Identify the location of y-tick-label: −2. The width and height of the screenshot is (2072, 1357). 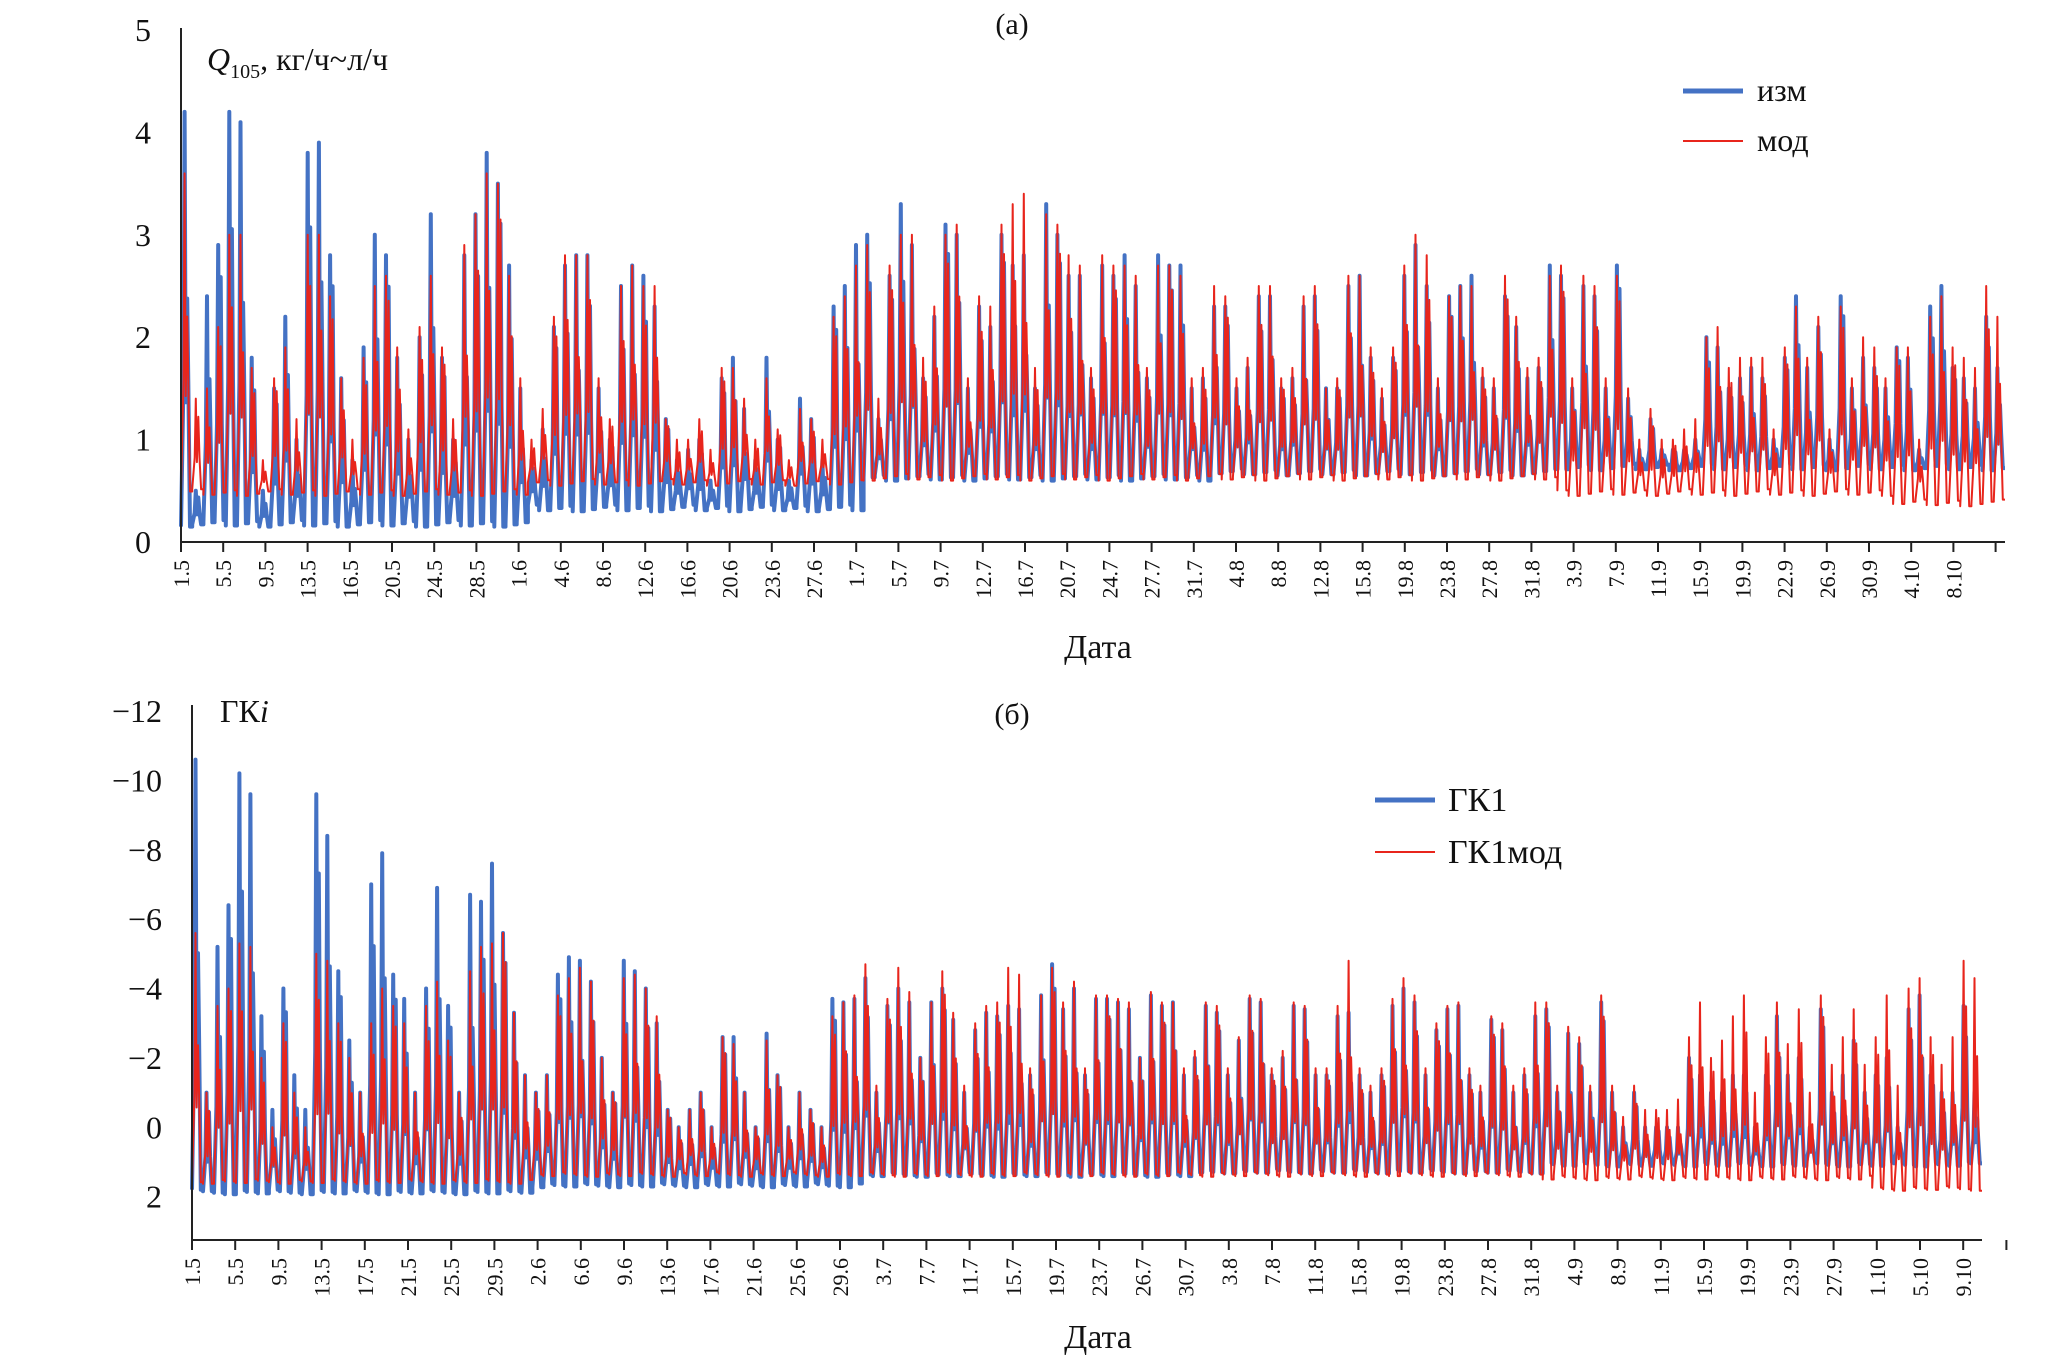
(145, 1058).